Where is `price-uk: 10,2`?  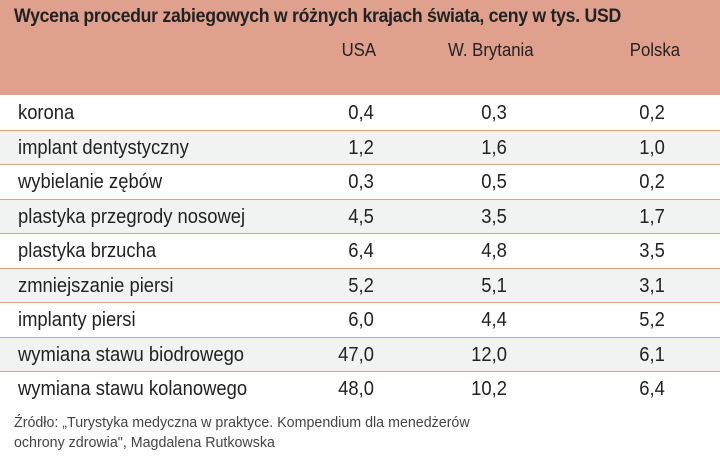 price-uk: 10,2 is located at coordinates (489, 389).